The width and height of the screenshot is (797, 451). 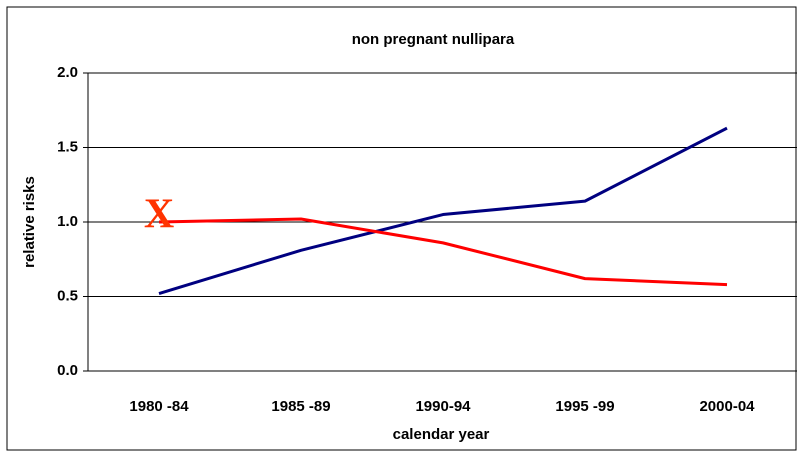 What do you see at coordinates (443, 406) in the screenshot?
I see `x-tick-label: 1990-94` at bounding box center [443, 406].